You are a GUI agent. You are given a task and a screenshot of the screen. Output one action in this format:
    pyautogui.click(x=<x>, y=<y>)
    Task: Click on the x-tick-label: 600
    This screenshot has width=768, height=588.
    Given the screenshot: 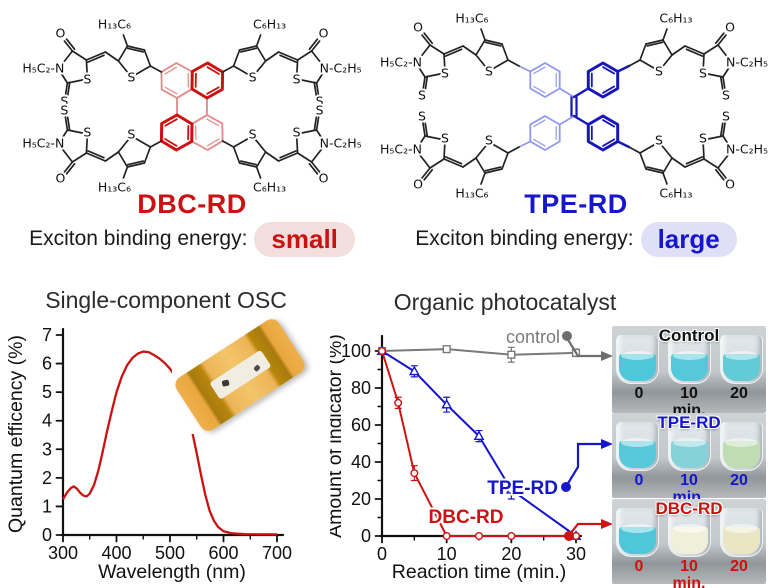 What is the action you would take?
    pyautogui.click(x=223, y=553)
    